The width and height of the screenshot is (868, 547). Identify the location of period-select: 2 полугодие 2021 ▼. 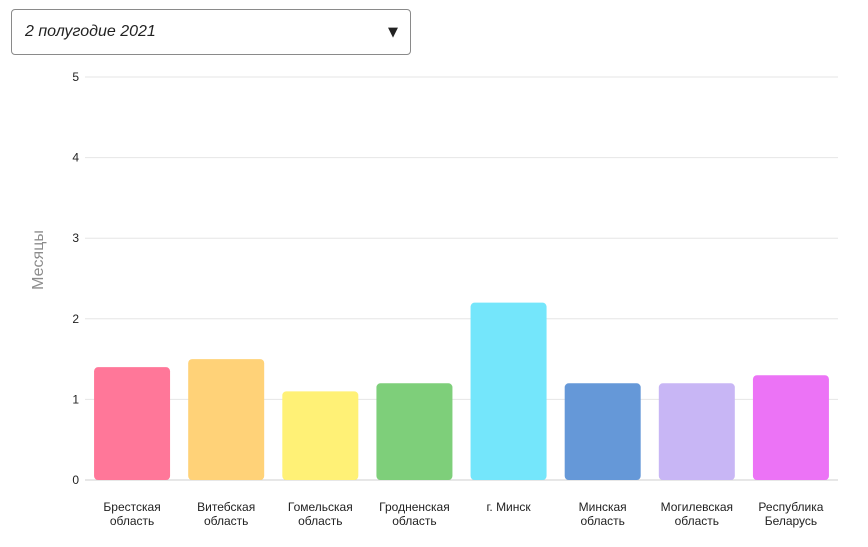
(211, 32).